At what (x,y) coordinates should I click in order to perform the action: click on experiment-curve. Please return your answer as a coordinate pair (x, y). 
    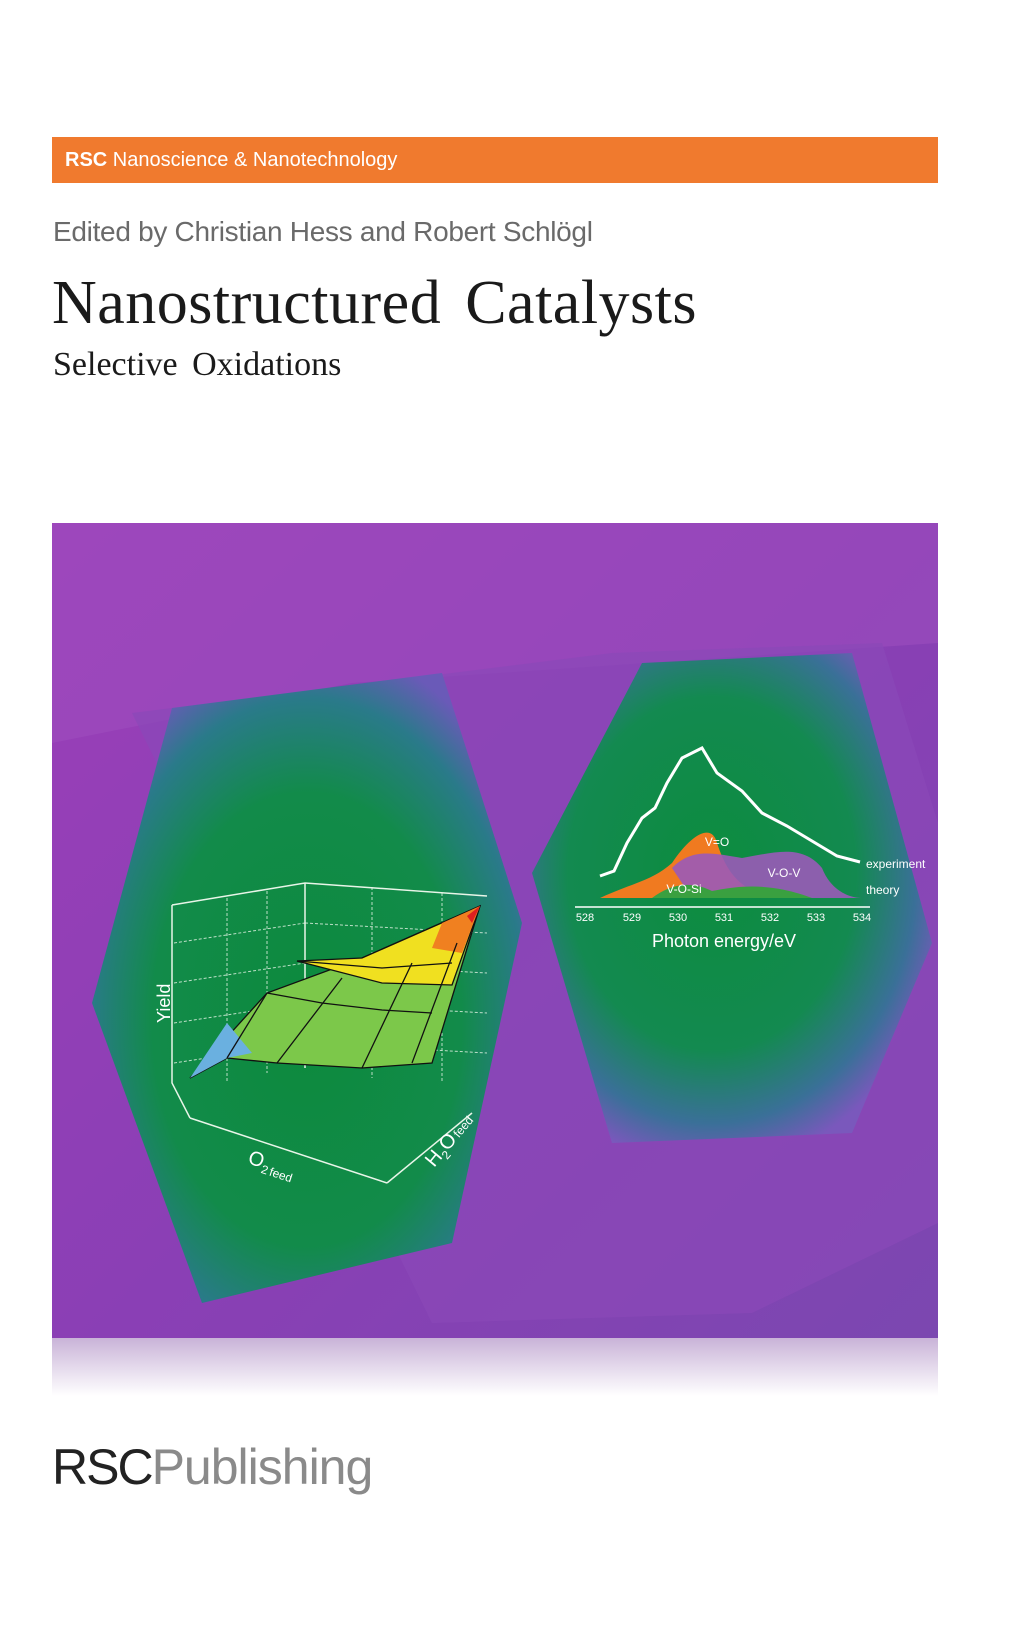
    Looking at the image, I should click on (730, 812).